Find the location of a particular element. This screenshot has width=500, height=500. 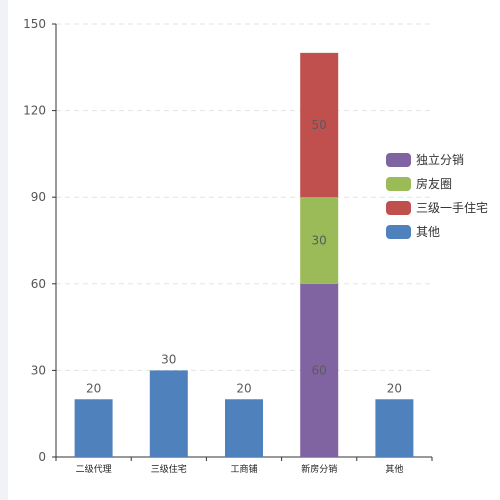

legend-label: 其他 is located at coordinates (428, 232).